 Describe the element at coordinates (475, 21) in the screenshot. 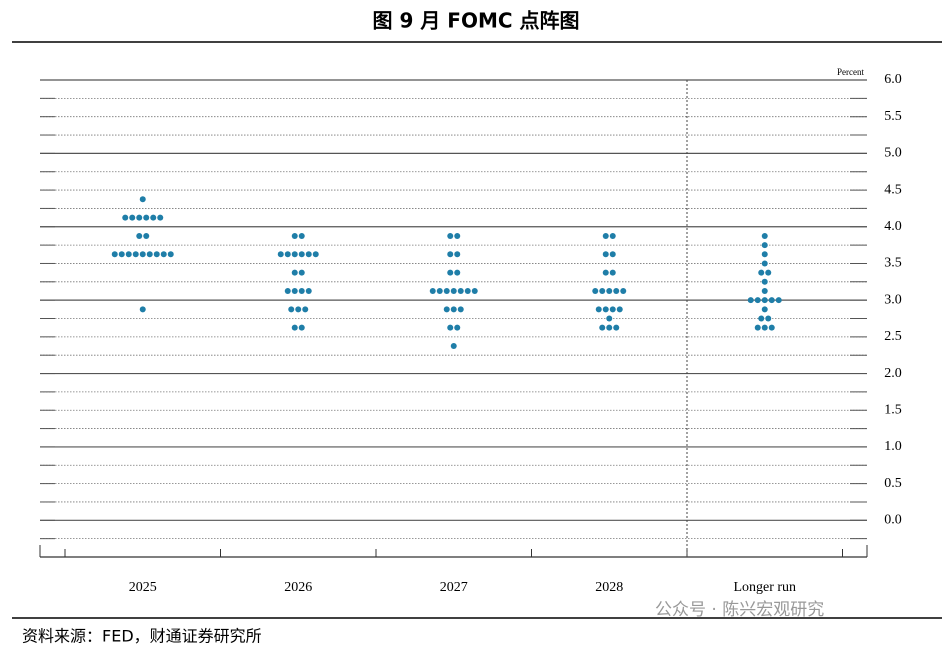

I see `chart-title: 图 9 月 FOMC 点阵图` at that location.